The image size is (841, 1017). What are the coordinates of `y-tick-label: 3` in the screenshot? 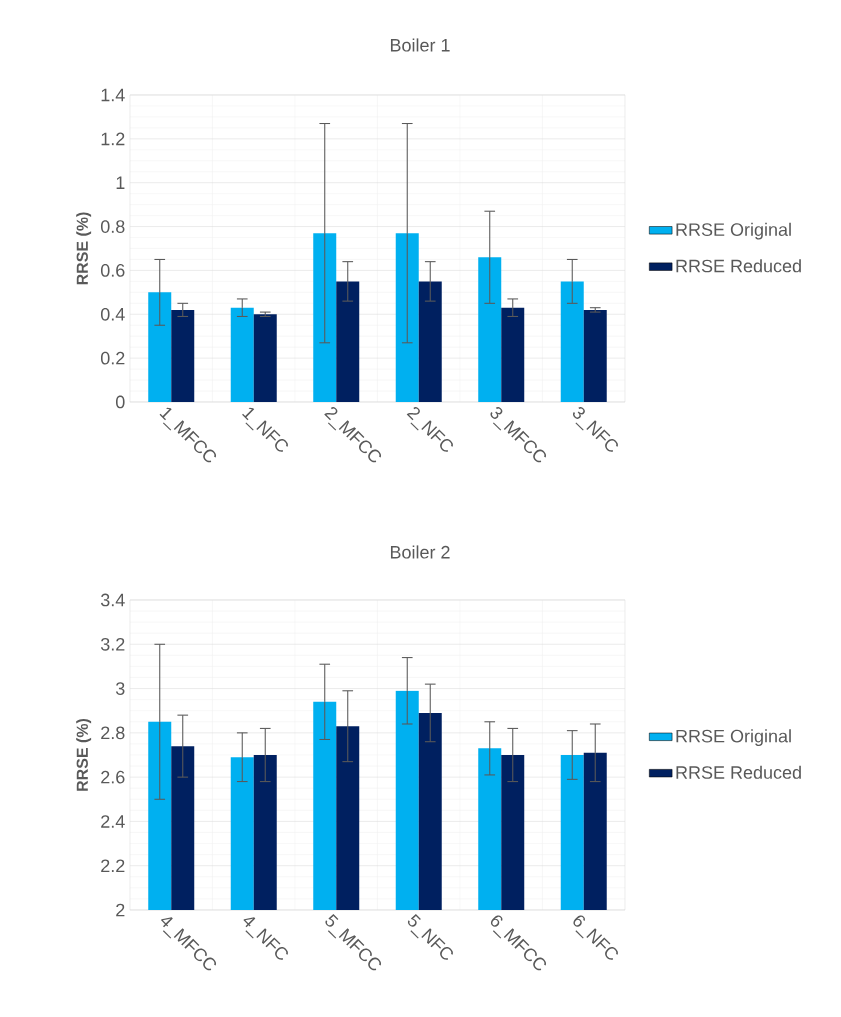 It's located at (120, 688).